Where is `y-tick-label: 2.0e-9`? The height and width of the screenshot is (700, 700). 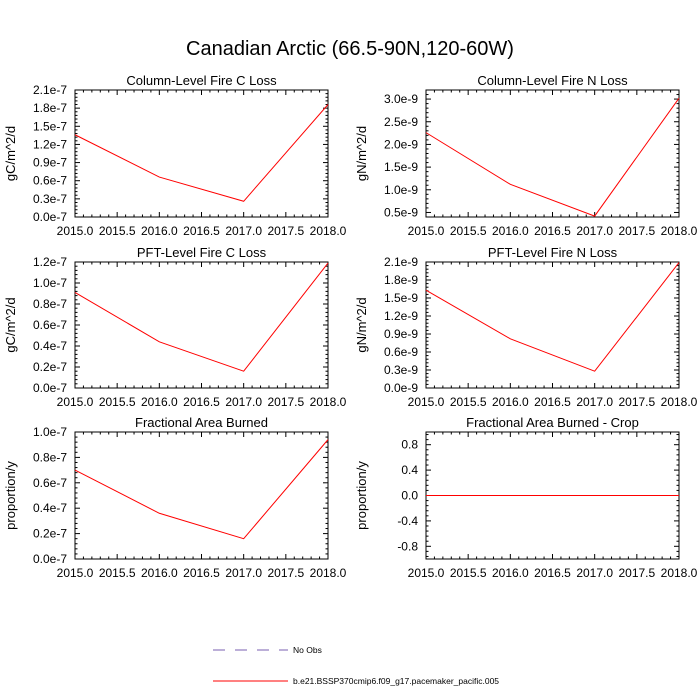
y-tick-label: 2.0e-9 is located at coordinates (401, 144).